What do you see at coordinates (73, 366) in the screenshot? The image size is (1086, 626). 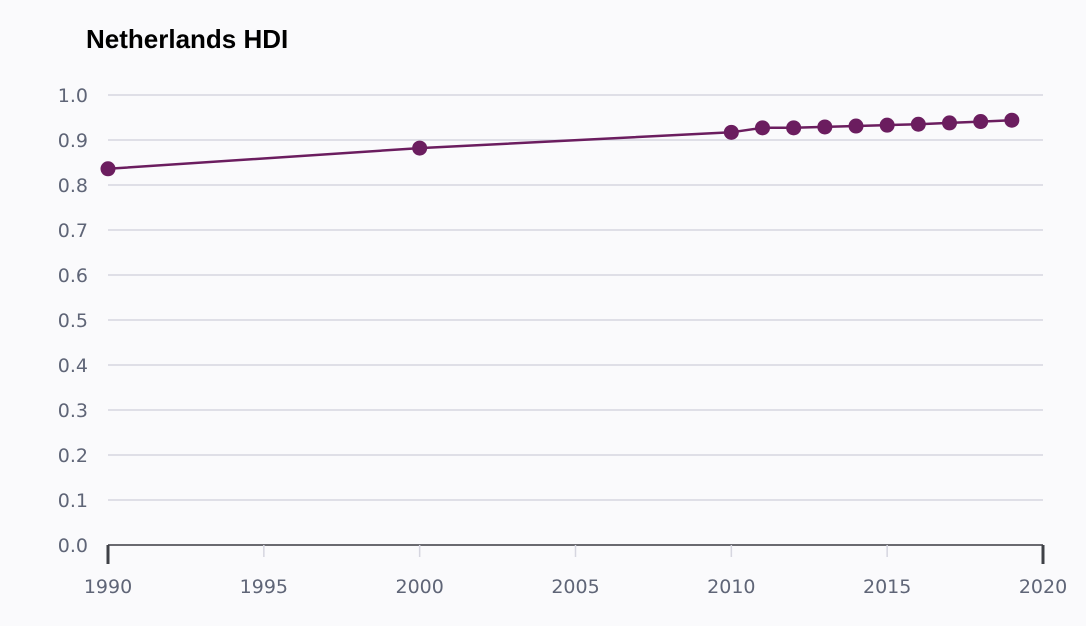 I see `y-tick-label: 0.4` at bounding box center [73, 366].